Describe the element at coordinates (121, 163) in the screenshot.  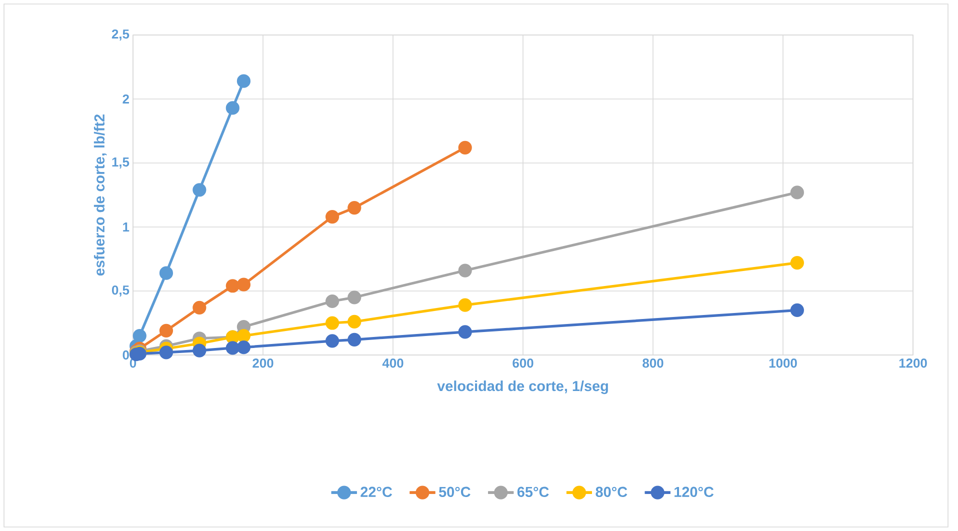
I see `y-tick-label: 1,5` at that location.